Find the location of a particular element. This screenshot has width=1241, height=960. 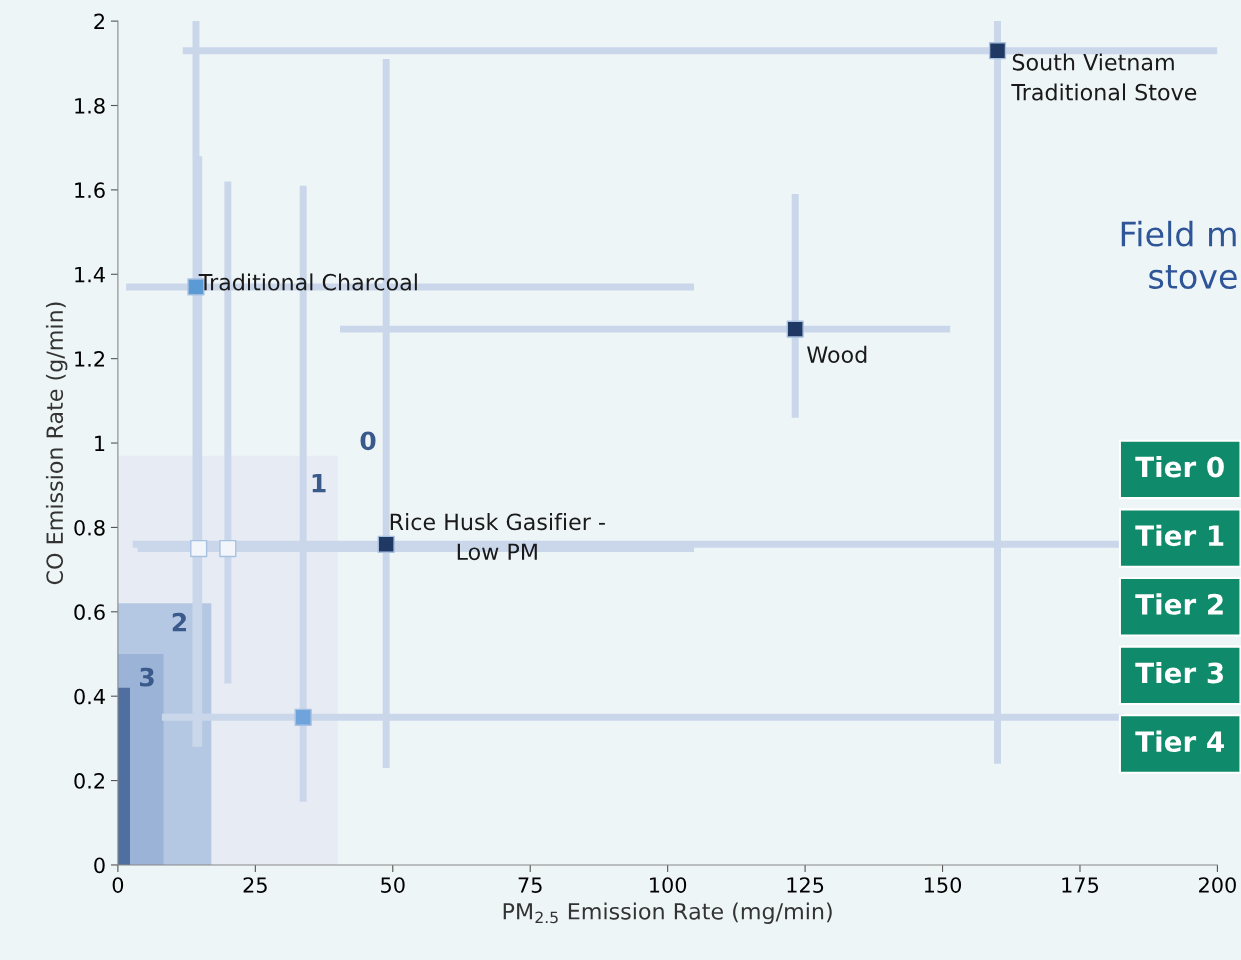

annotation: Tier 3 is located at coordinates (1179, 672).